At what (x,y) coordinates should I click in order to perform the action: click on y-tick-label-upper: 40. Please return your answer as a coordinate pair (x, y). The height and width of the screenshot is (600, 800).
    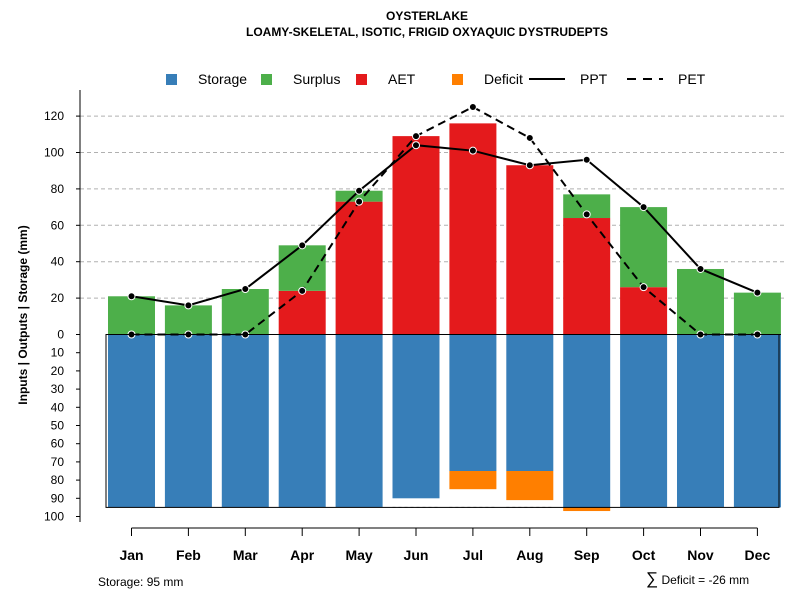
    Looking at the image, I should click on (58, 262).